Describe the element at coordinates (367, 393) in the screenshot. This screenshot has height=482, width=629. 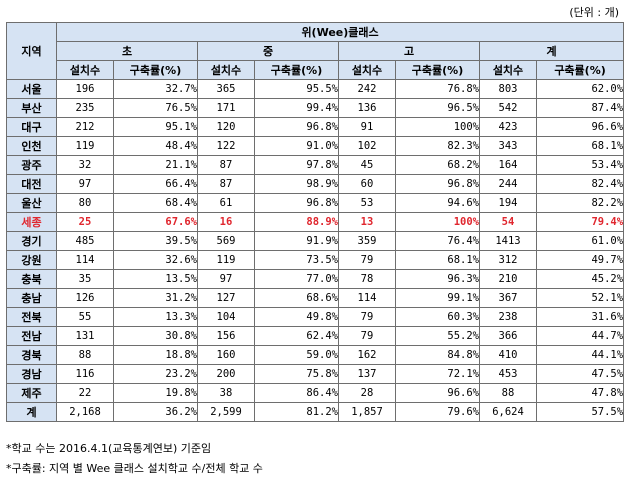
I see `install-count-cell: 28` at that location.